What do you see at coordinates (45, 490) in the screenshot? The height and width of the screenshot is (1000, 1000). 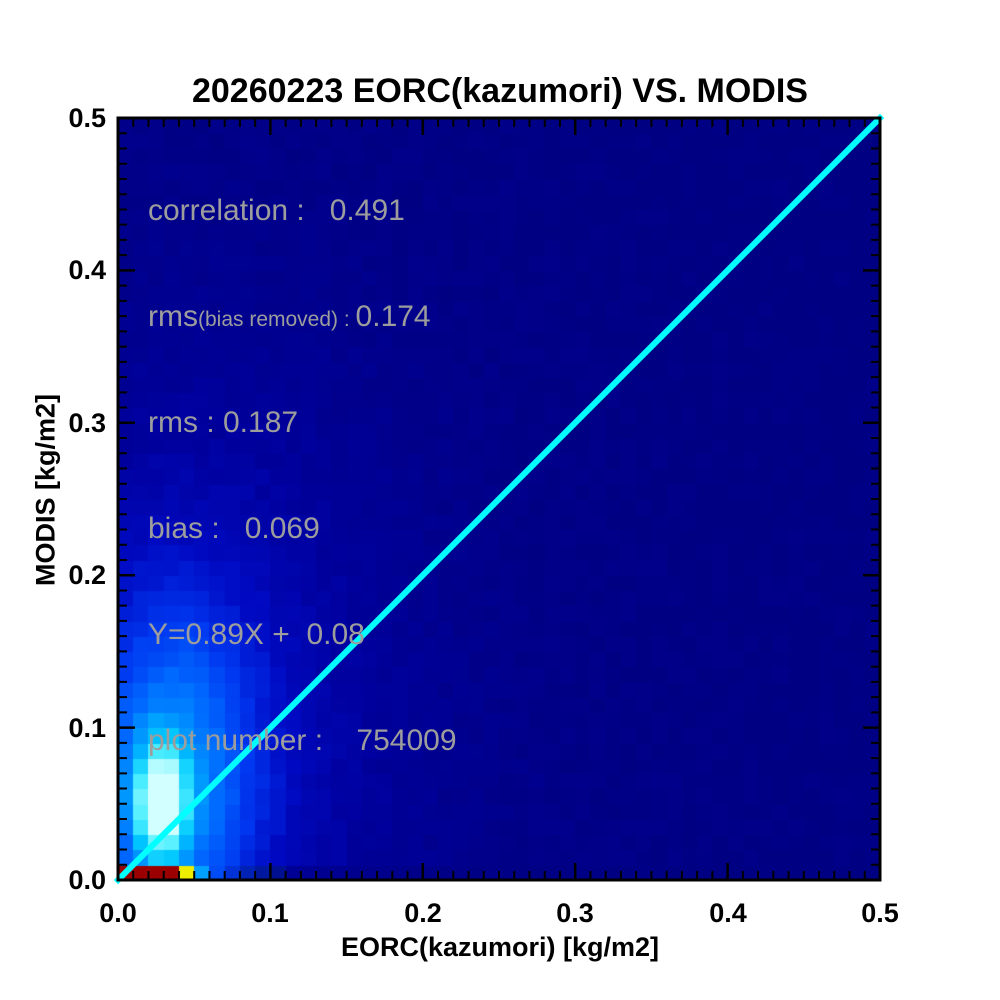 I see `y-axis-title: MODIS [kg/m2]` at bounding box center [45, 490].